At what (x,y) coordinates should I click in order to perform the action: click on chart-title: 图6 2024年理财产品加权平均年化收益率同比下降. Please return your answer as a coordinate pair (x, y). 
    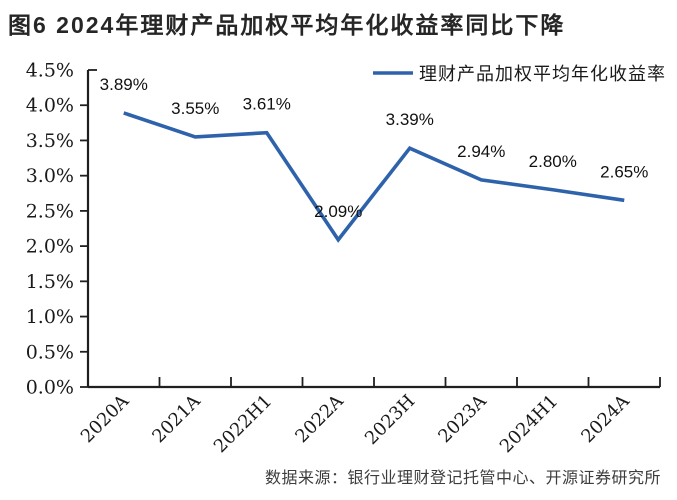
    Looking at the image, I should click on (287, 25).